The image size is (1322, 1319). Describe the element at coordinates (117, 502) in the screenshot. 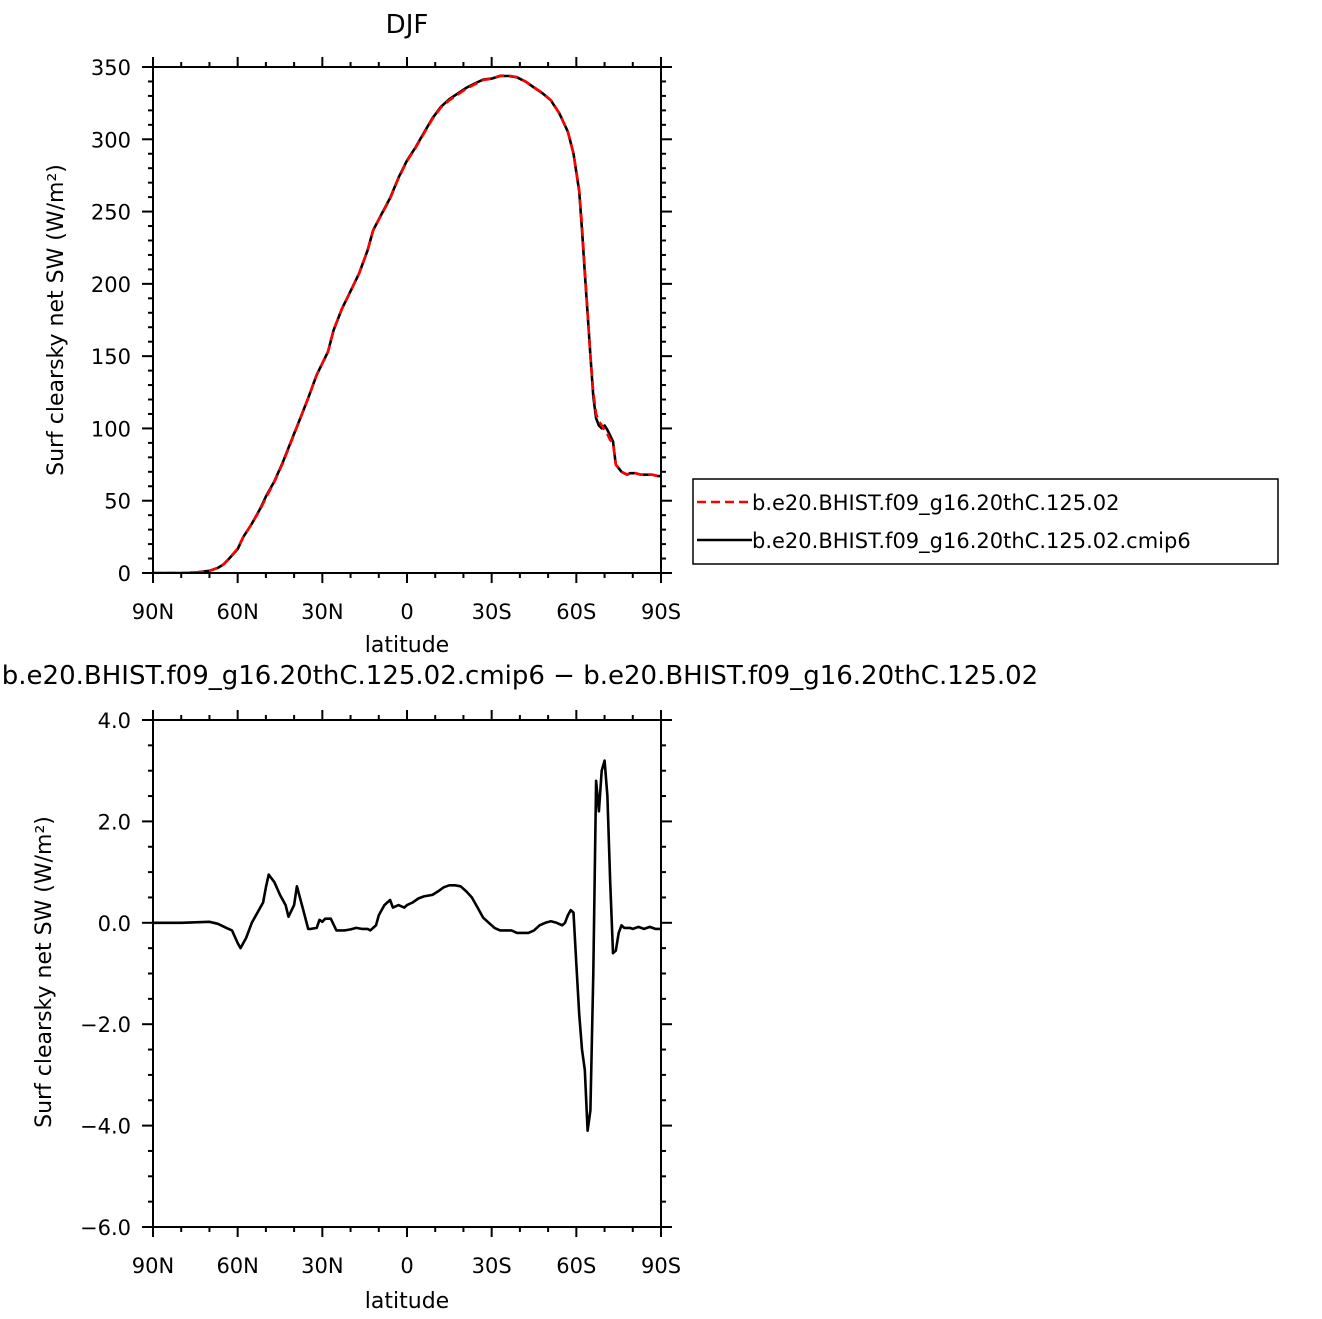

I see `top-y-tick-label: 50` at that location.